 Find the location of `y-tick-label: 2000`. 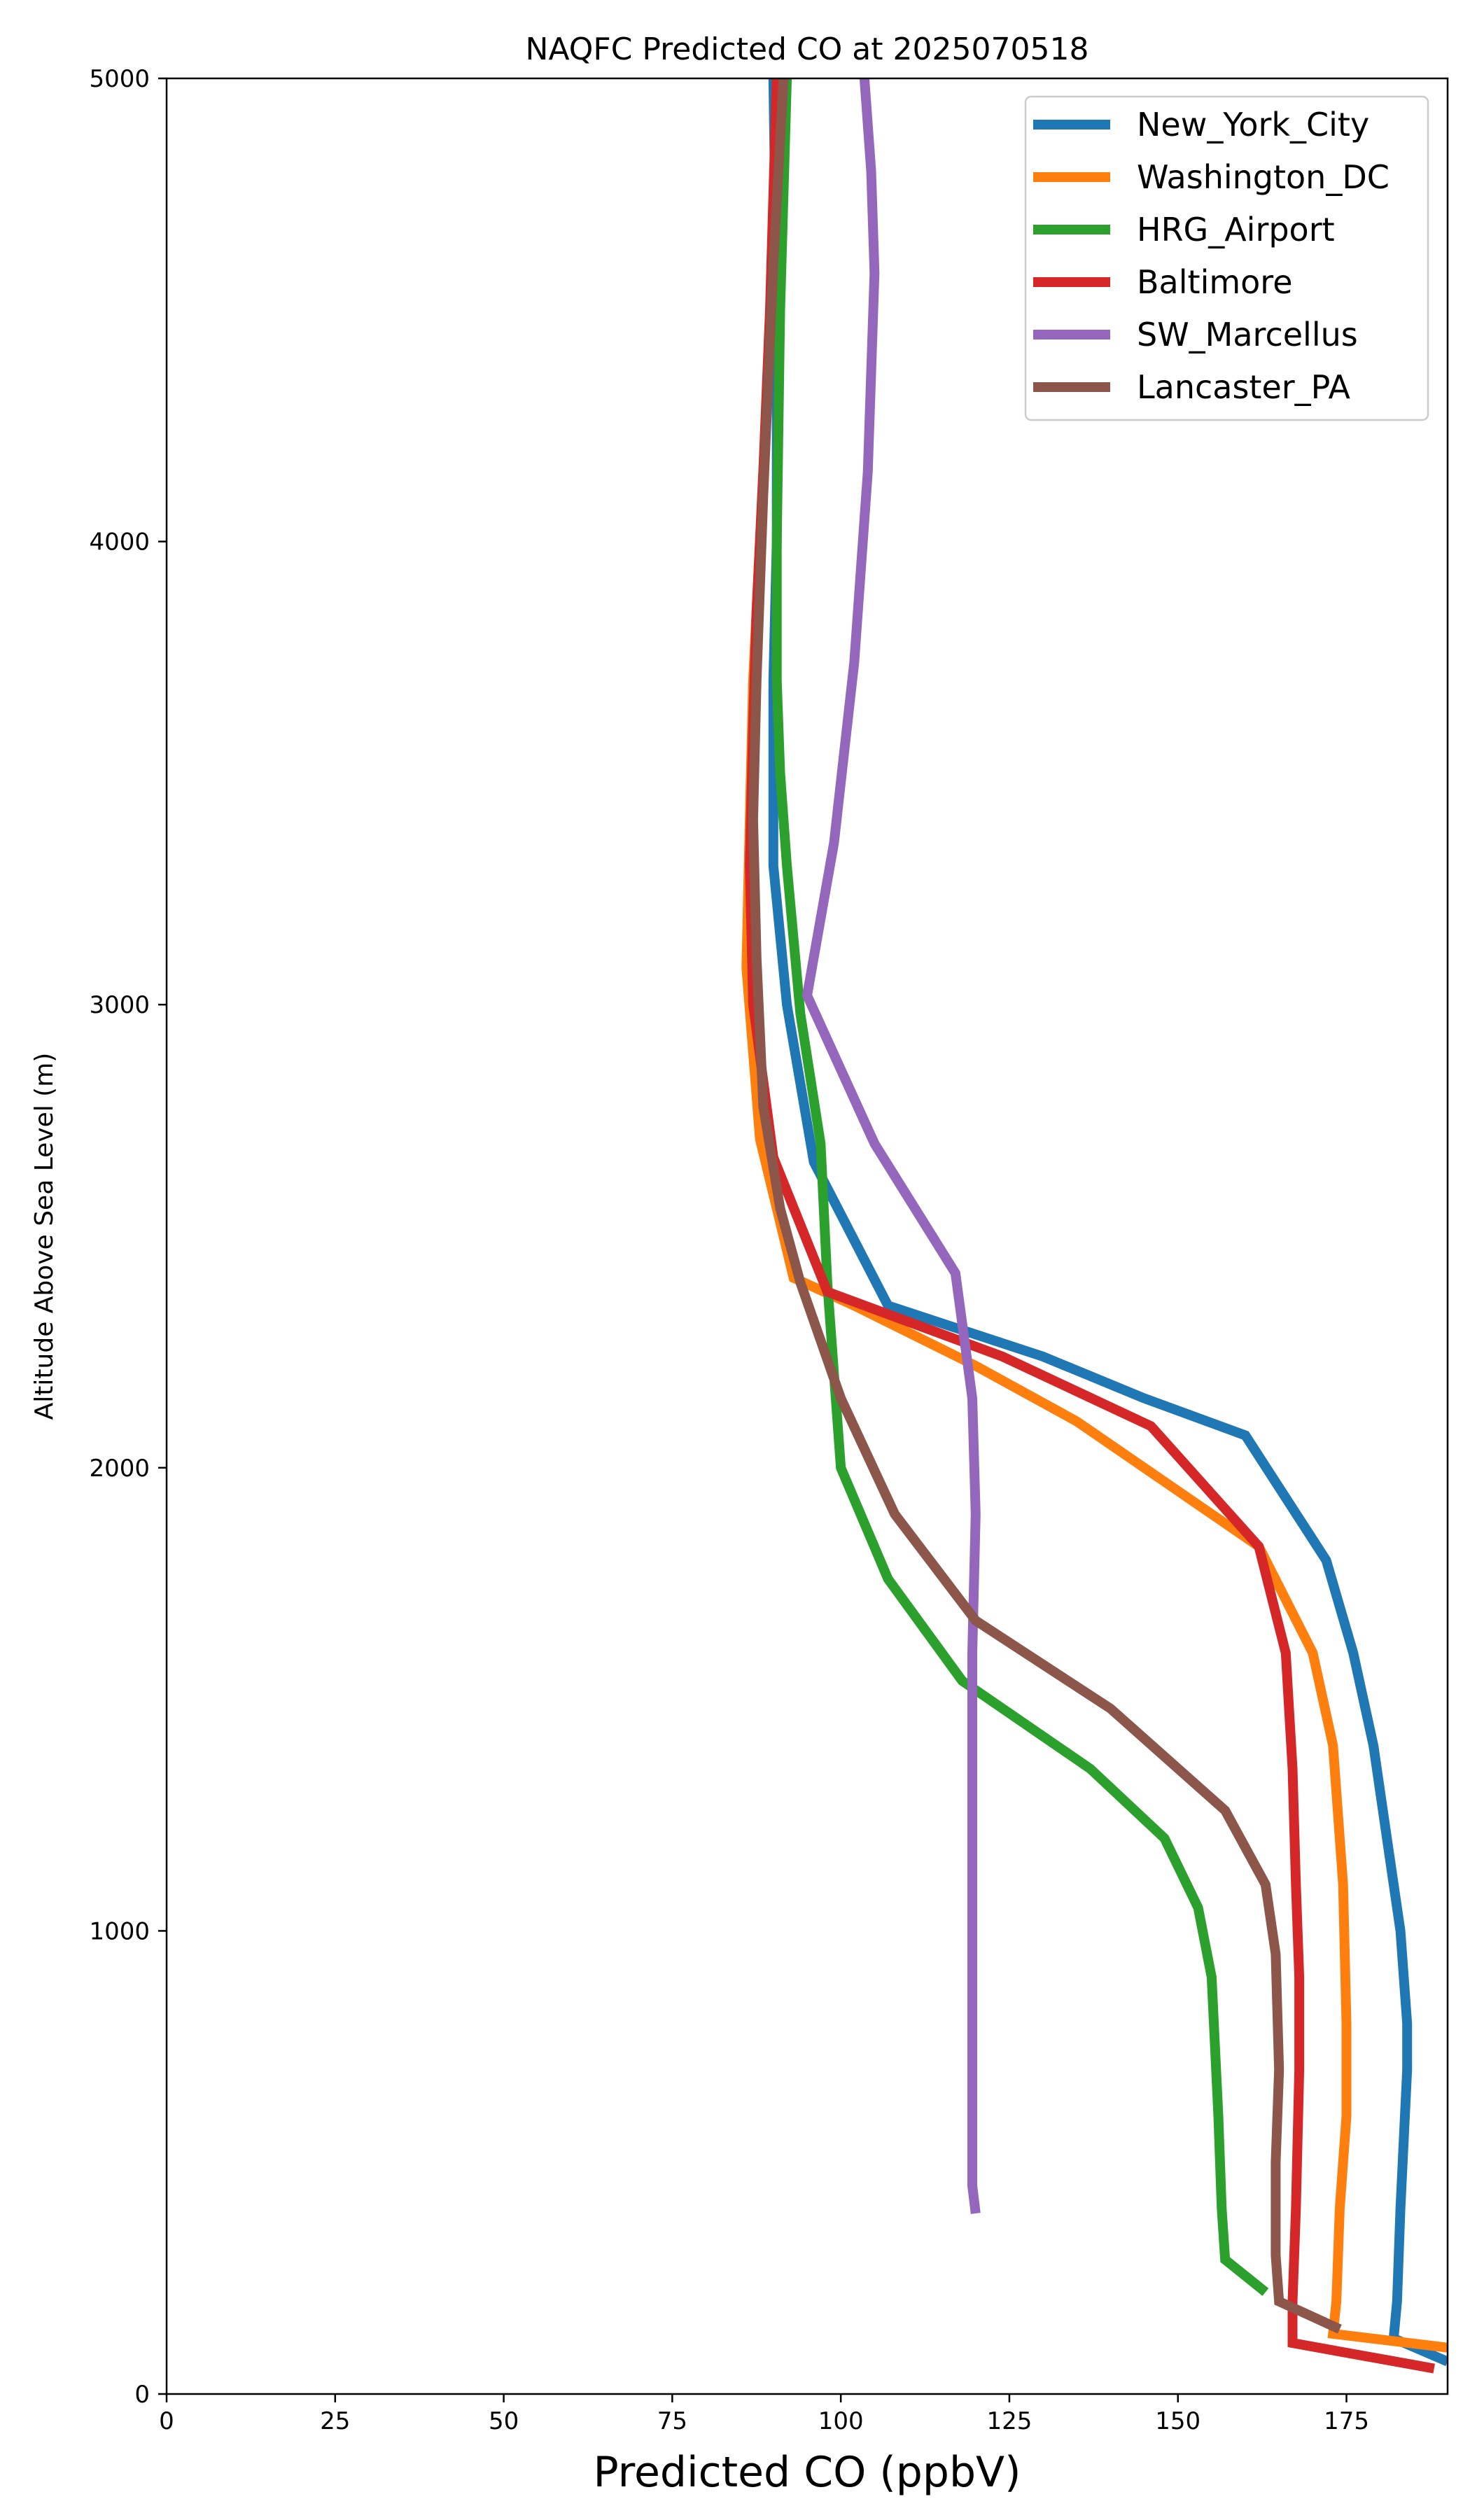

y-tick-label: 2000 is located at coordinates (119, 1469).